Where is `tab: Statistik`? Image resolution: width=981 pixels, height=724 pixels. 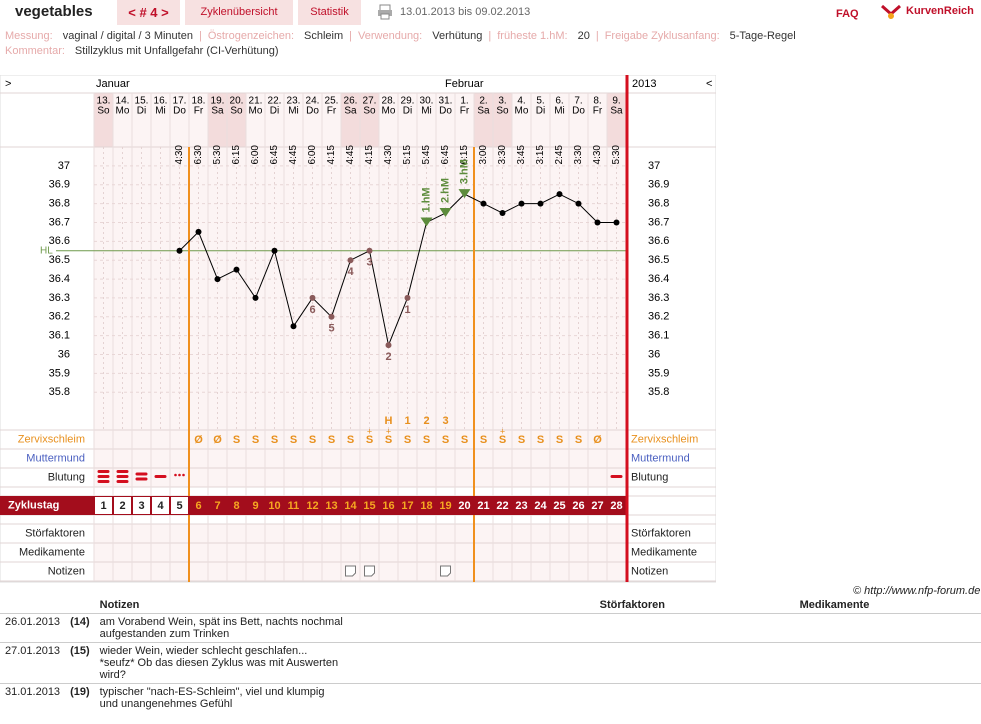
tab: Statistik is located at coordinates (329, 12).